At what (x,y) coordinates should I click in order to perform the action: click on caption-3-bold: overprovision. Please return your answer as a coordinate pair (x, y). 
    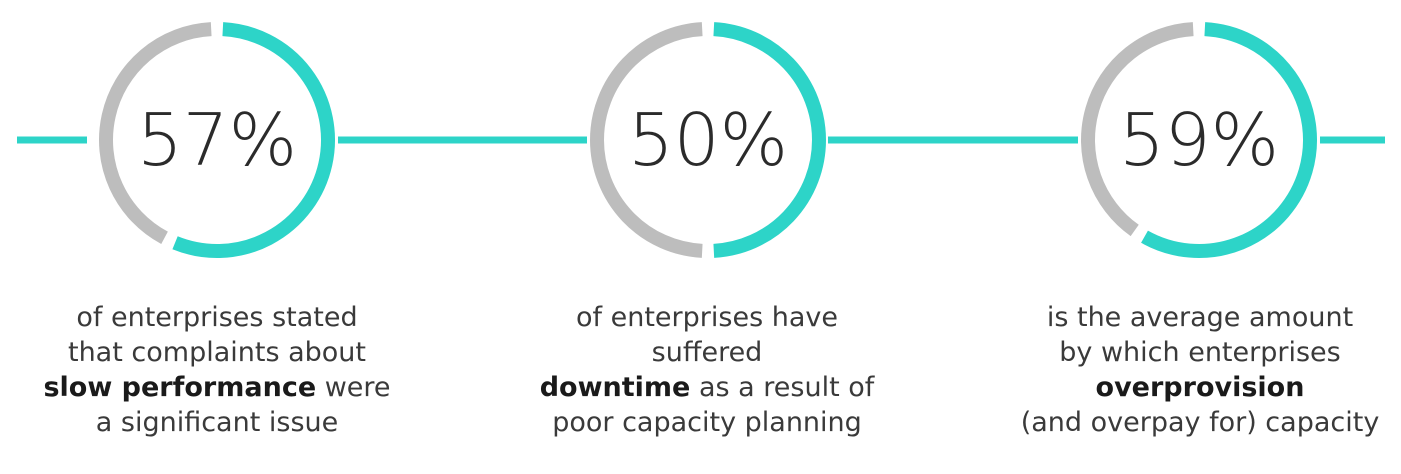
    Looking at the image, I should click on (1200, 387).